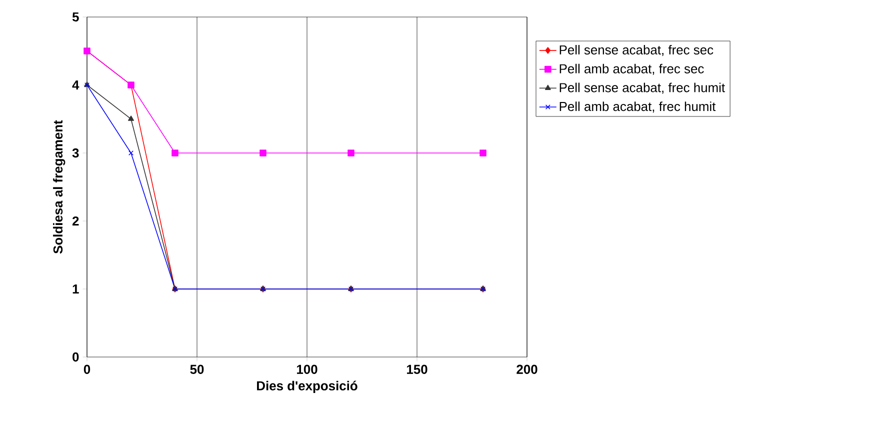 The width and height of the screenshot is (874, 426). Describe the element at coordinates (642, 88) in the screenshot. I see `legend-label: Pell sense acabat, frec humit` at that location.